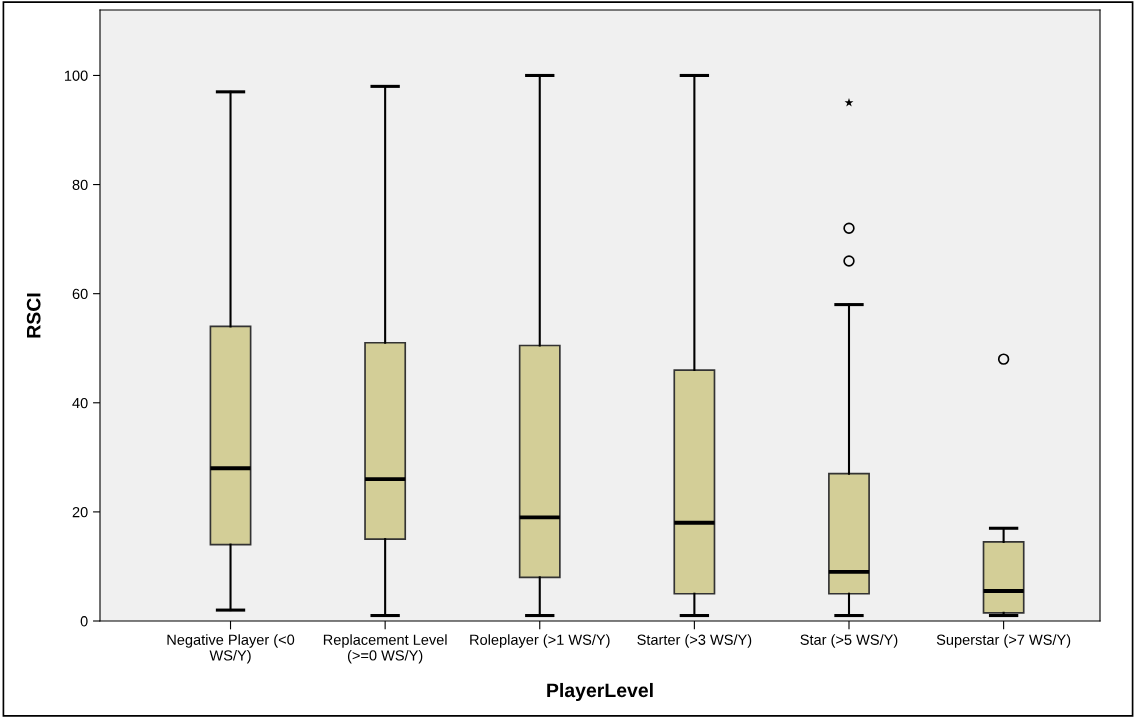 The width and height of the screenshot is (1136, 718). What do you see at coordinates (849, 641) in the screenshot?
I see `x-tick-label: Star (>5 WS/Y)` at bounding box center [849, 641].